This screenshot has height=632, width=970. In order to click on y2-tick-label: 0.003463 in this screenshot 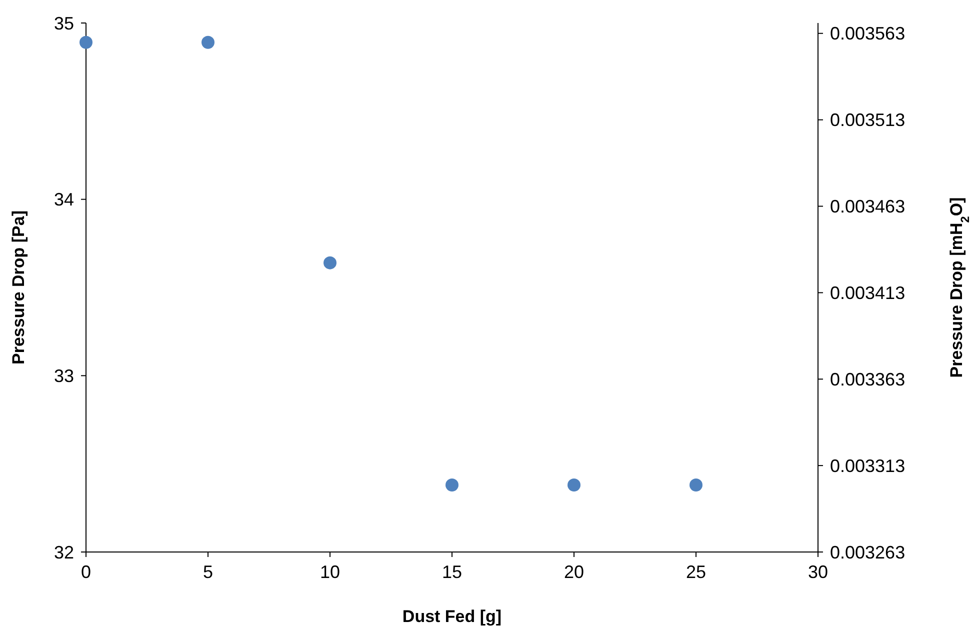, I will do `click(868, 206)`.